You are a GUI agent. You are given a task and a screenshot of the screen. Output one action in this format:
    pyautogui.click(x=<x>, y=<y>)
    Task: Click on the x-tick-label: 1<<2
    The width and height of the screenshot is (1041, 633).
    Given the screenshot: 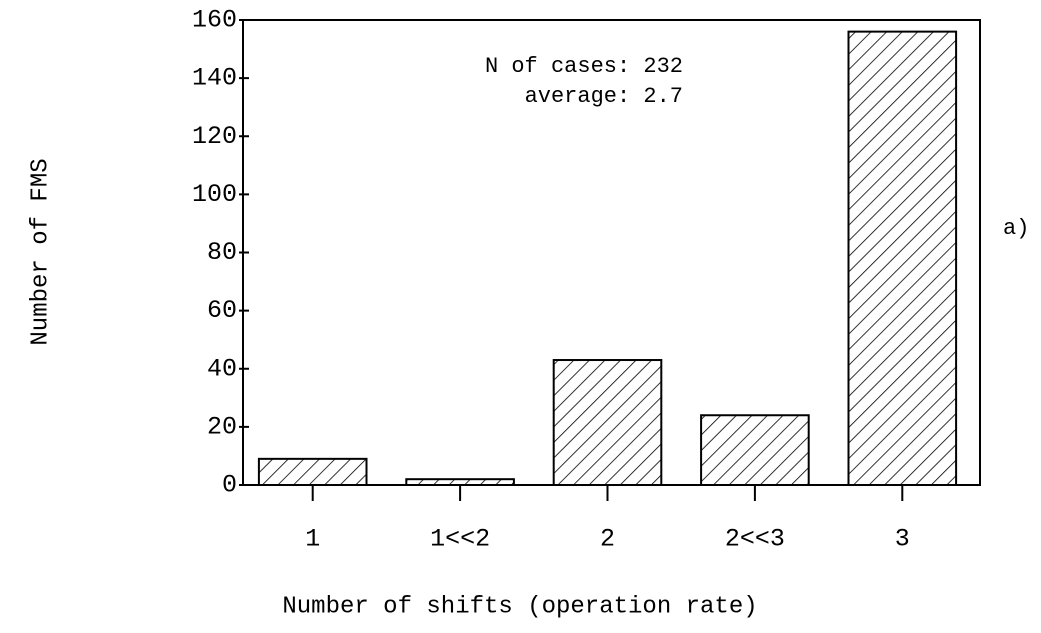 What is the action you would take?
    pyautogui.click(x=460, y=539)
    